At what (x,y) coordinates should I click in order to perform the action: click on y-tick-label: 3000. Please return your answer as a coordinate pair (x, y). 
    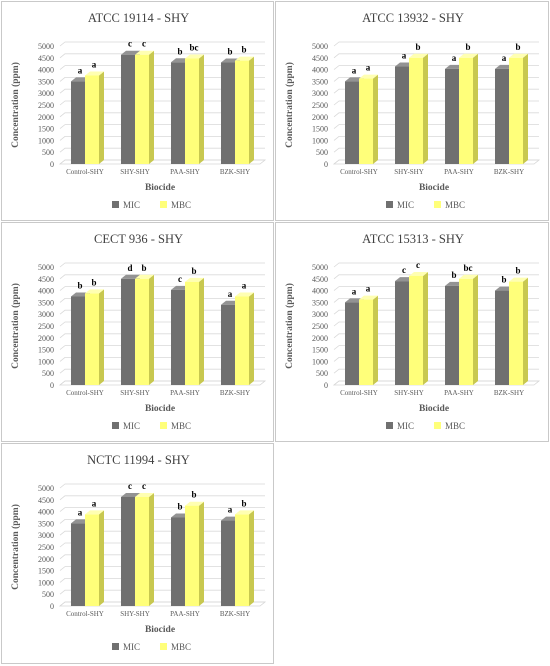
    Looking at the image, I should click on (320, 93).